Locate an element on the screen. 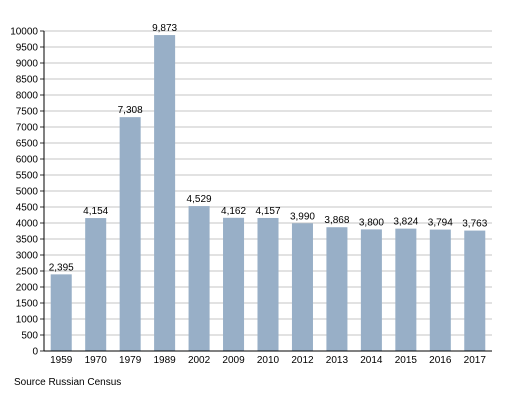 The image size is (520, 400). bar-2014 is located at coordinates (371, 290).